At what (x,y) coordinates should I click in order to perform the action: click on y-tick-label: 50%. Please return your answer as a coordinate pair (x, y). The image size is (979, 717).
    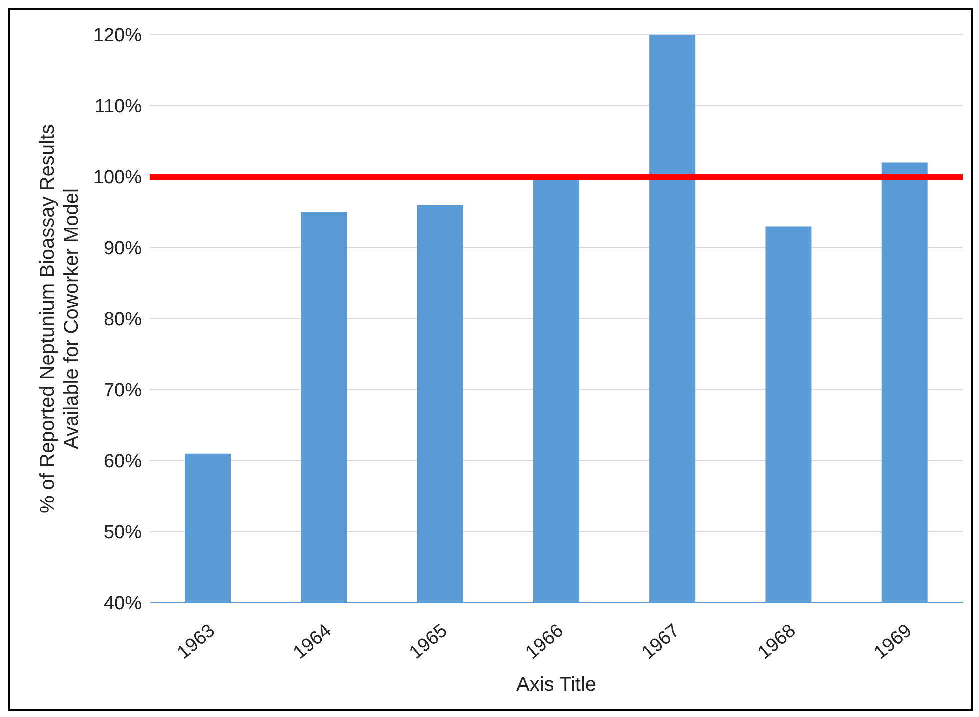
    Looking at the image, I should click on (123, 533).